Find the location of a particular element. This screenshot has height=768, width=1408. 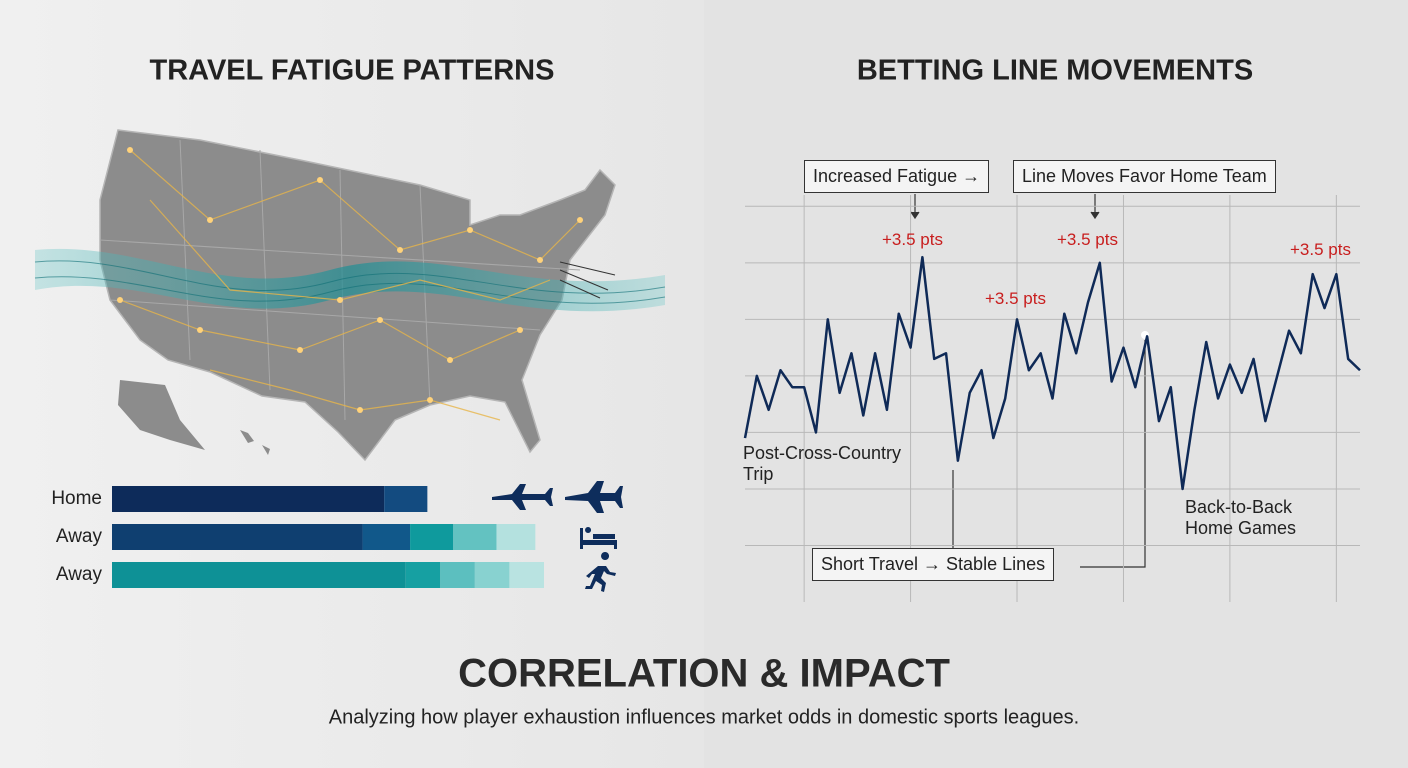

annotation: Post-Cross-Country Trip is located at coordinates (822, 463).